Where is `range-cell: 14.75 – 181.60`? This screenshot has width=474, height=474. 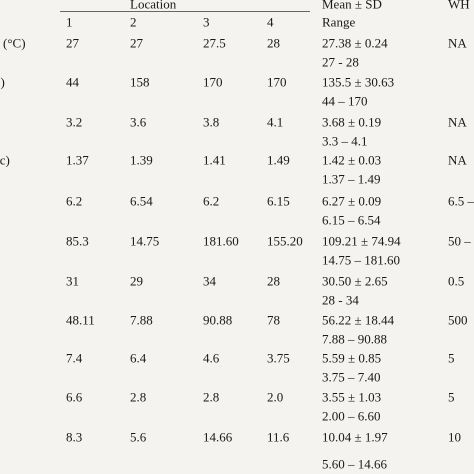
range-cell: 14.75 – 181.60 is located at coordinates (361, 260).